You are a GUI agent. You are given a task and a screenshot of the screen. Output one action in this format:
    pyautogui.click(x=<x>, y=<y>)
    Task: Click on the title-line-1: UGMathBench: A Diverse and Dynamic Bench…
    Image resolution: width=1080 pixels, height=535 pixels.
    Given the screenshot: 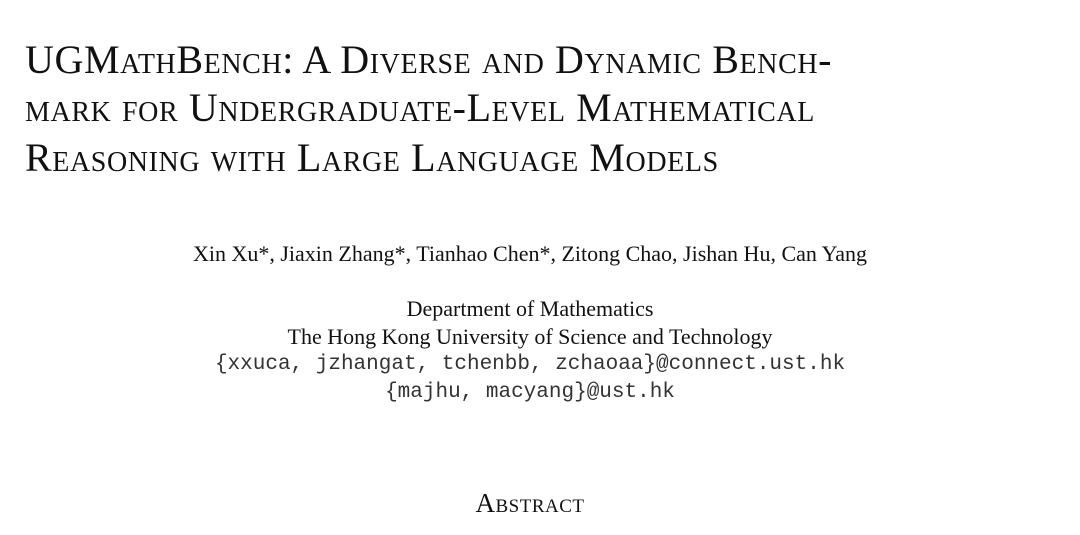 What is the action you would take?
    pyautogui.click(x=429, y=59)
    